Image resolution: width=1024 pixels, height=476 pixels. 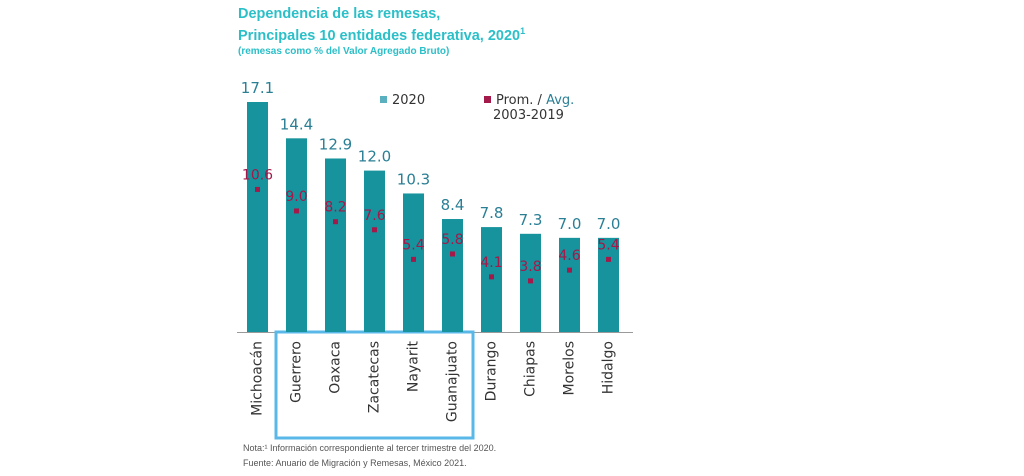 I want to click on legend-item-avg: Prom. / Avg. 2003-2019, so click(x=529, y=108).